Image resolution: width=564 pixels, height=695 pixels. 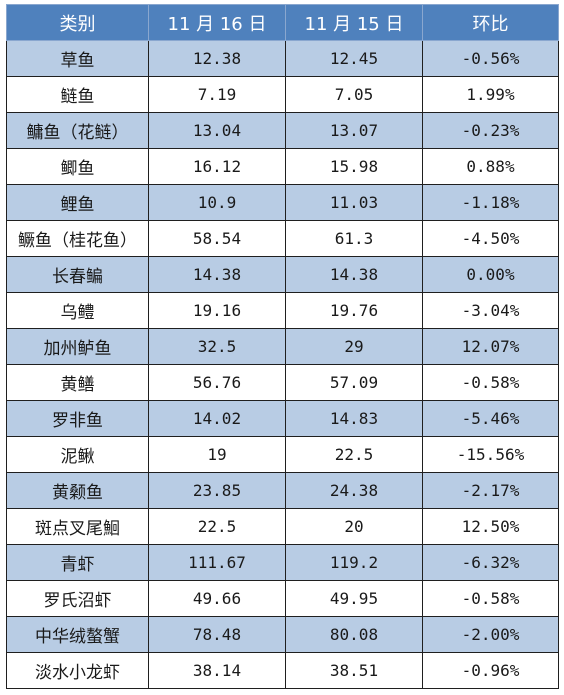 What do you see at coordinates (490, 166) in the screenshot?
I see `change-cell: 0.88%` at bounding box center [490, 166].